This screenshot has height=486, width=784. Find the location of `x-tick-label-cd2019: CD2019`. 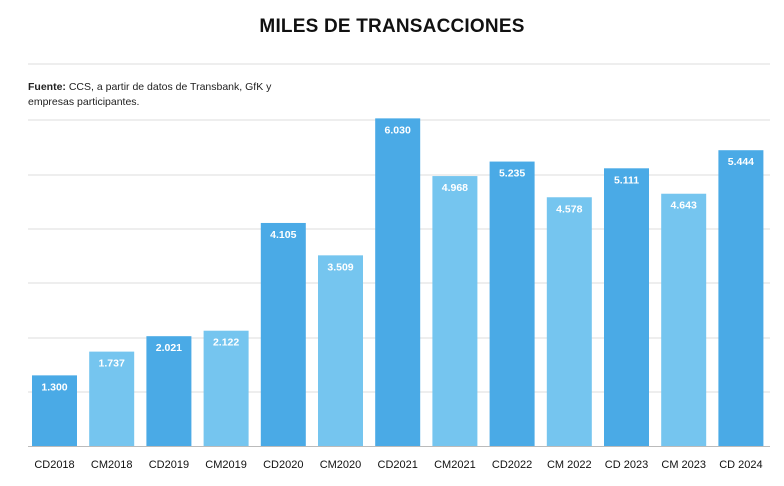

x-tick-label-cd2019: CD2019 is located at coordinates (169, 465).